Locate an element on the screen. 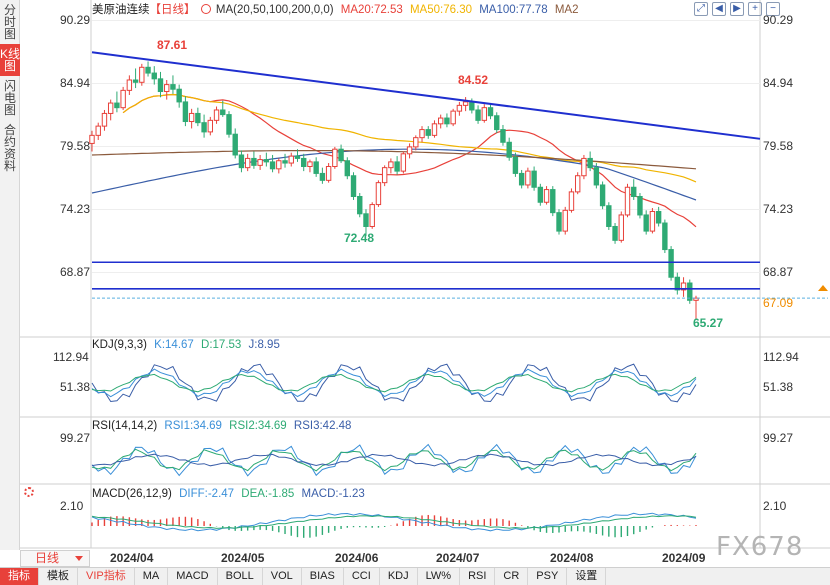 The image size is (830, 585). tab-lw: LW% is located at coordinates (439, 576).